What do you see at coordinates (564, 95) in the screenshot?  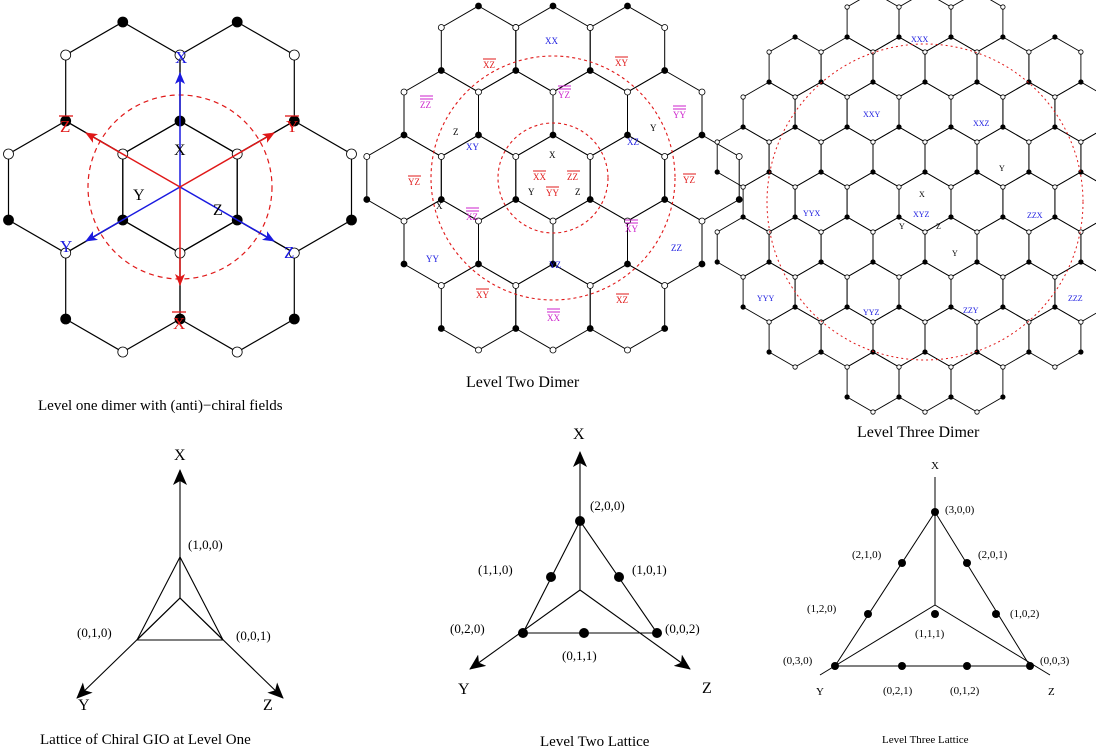 I see `l2-mag-yz: YZ` at bounding box center [564, 95].